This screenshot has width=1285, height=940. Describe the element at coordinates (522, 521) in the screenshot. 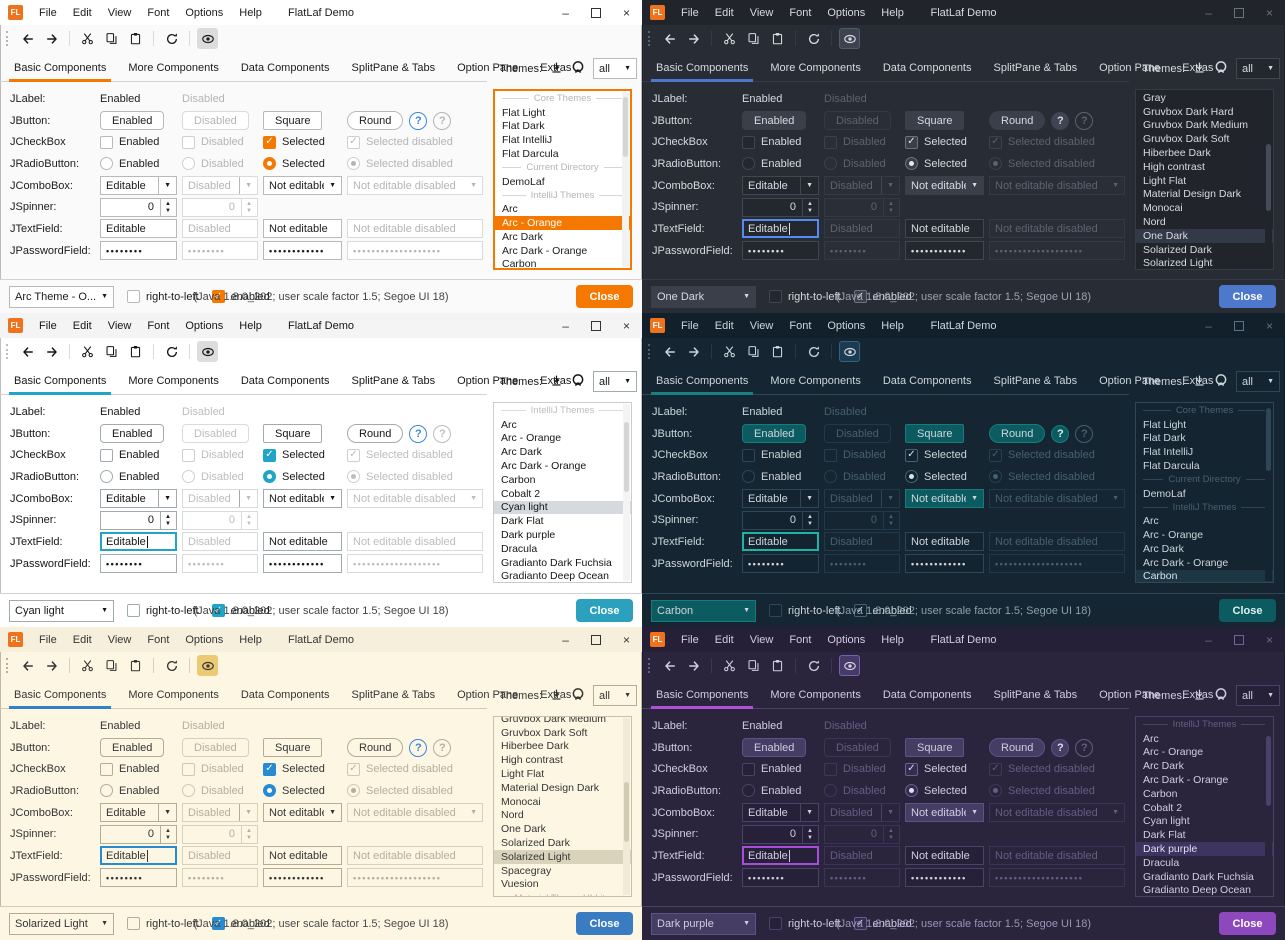

I see `theme-item-dark-flat: Dark Flat` at that location.